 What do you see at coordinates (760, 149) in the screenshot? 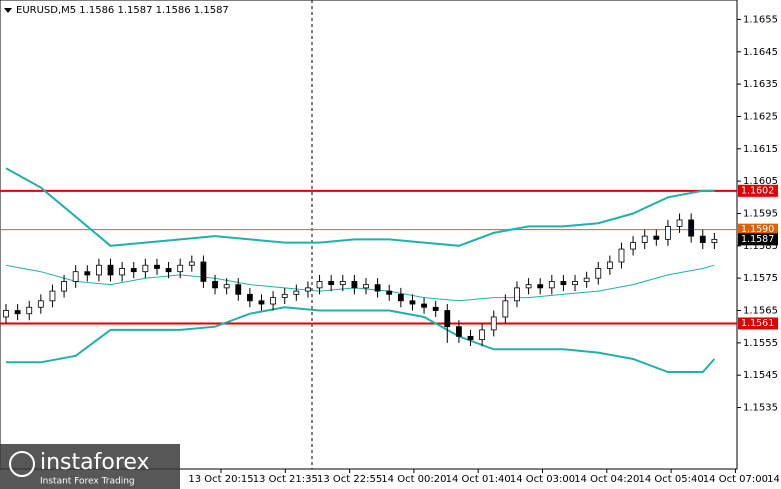
I see `y-tick-label: 1.1615` at bounding box center [760, 149].